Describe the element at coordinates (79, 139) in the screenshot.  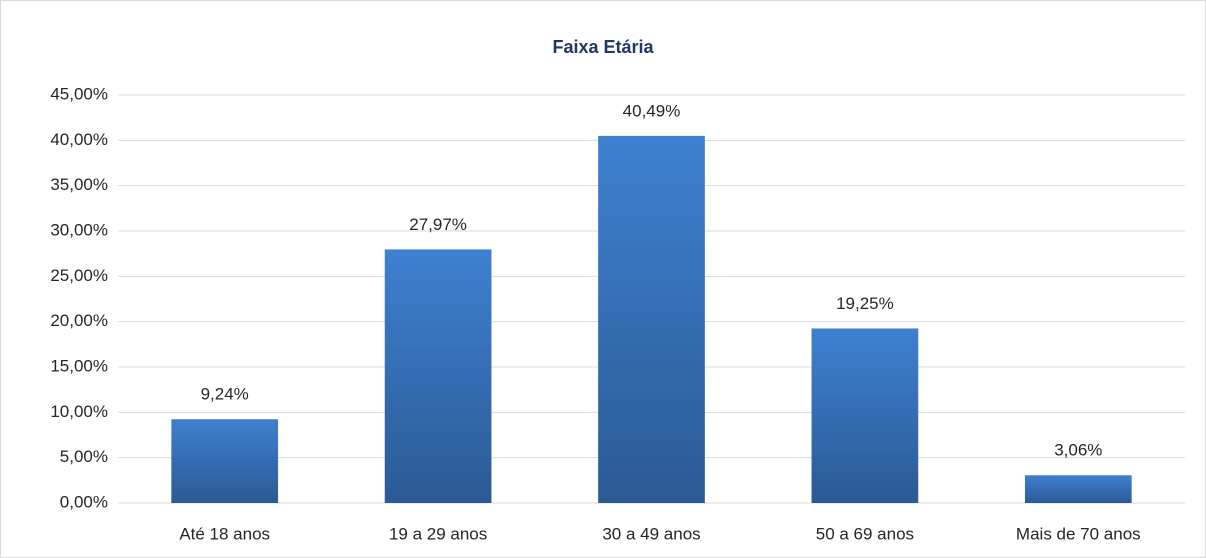
I see `y-tick-label: 40,00%` at that location.